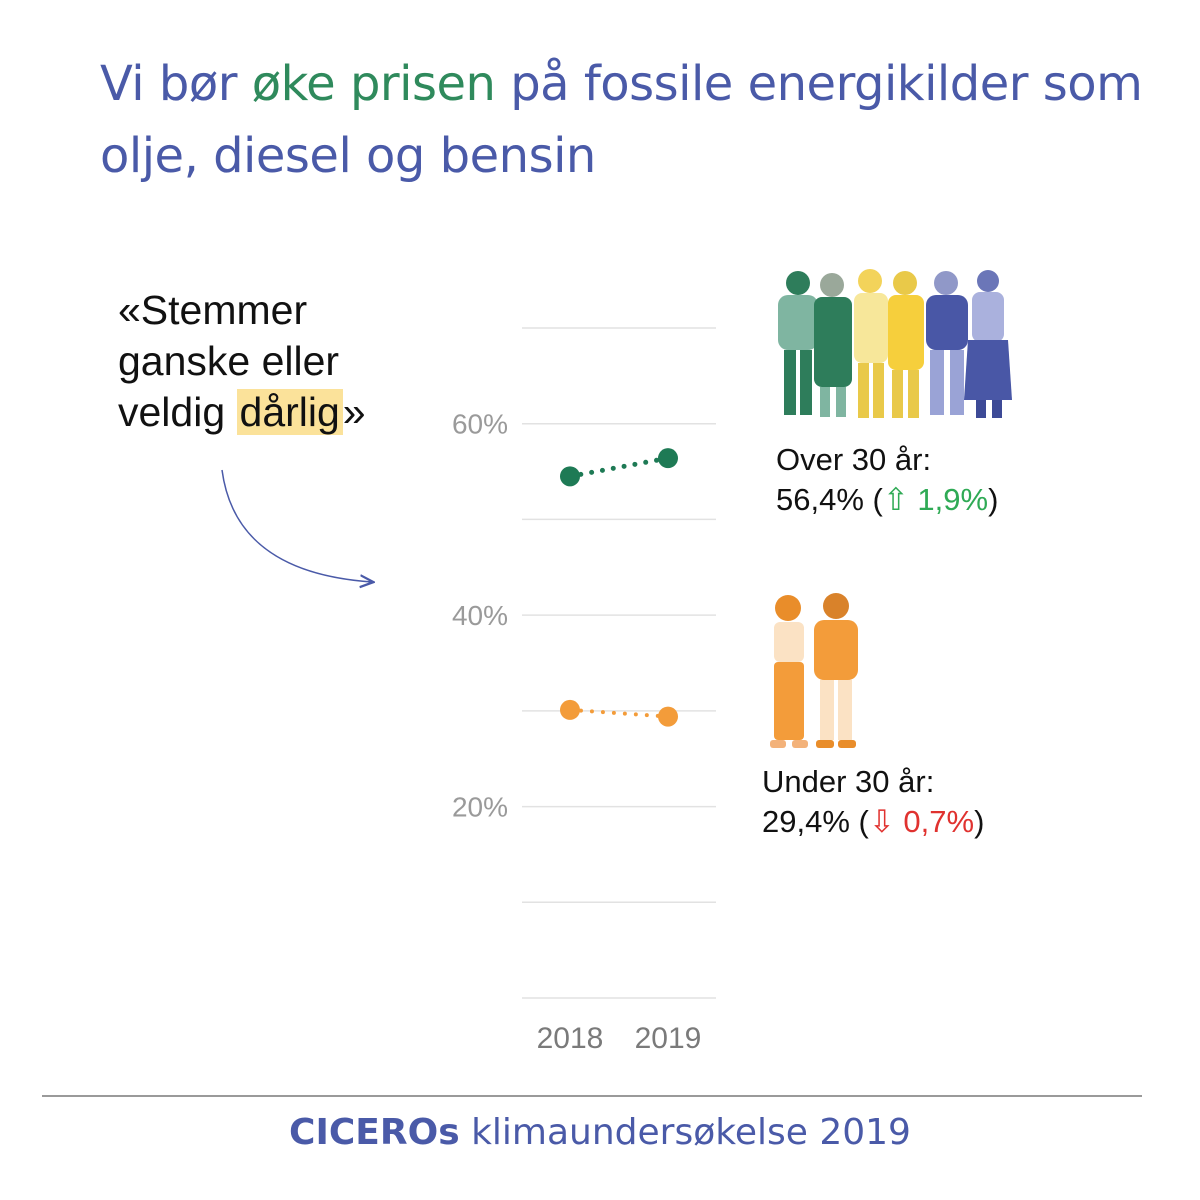 This screenshot has height=1200, width=1200. What do you see at coordinates (619, 467) in the screenshot?
I see `series-line` at bounding box center [619, 467].